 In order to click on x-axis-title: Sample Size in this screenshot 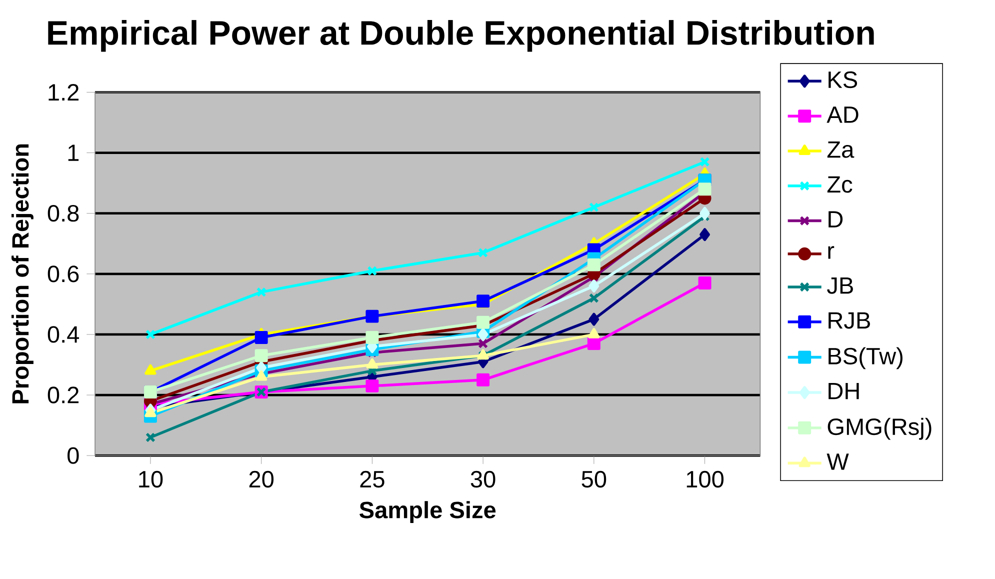, I will do `click(428, 512)`.